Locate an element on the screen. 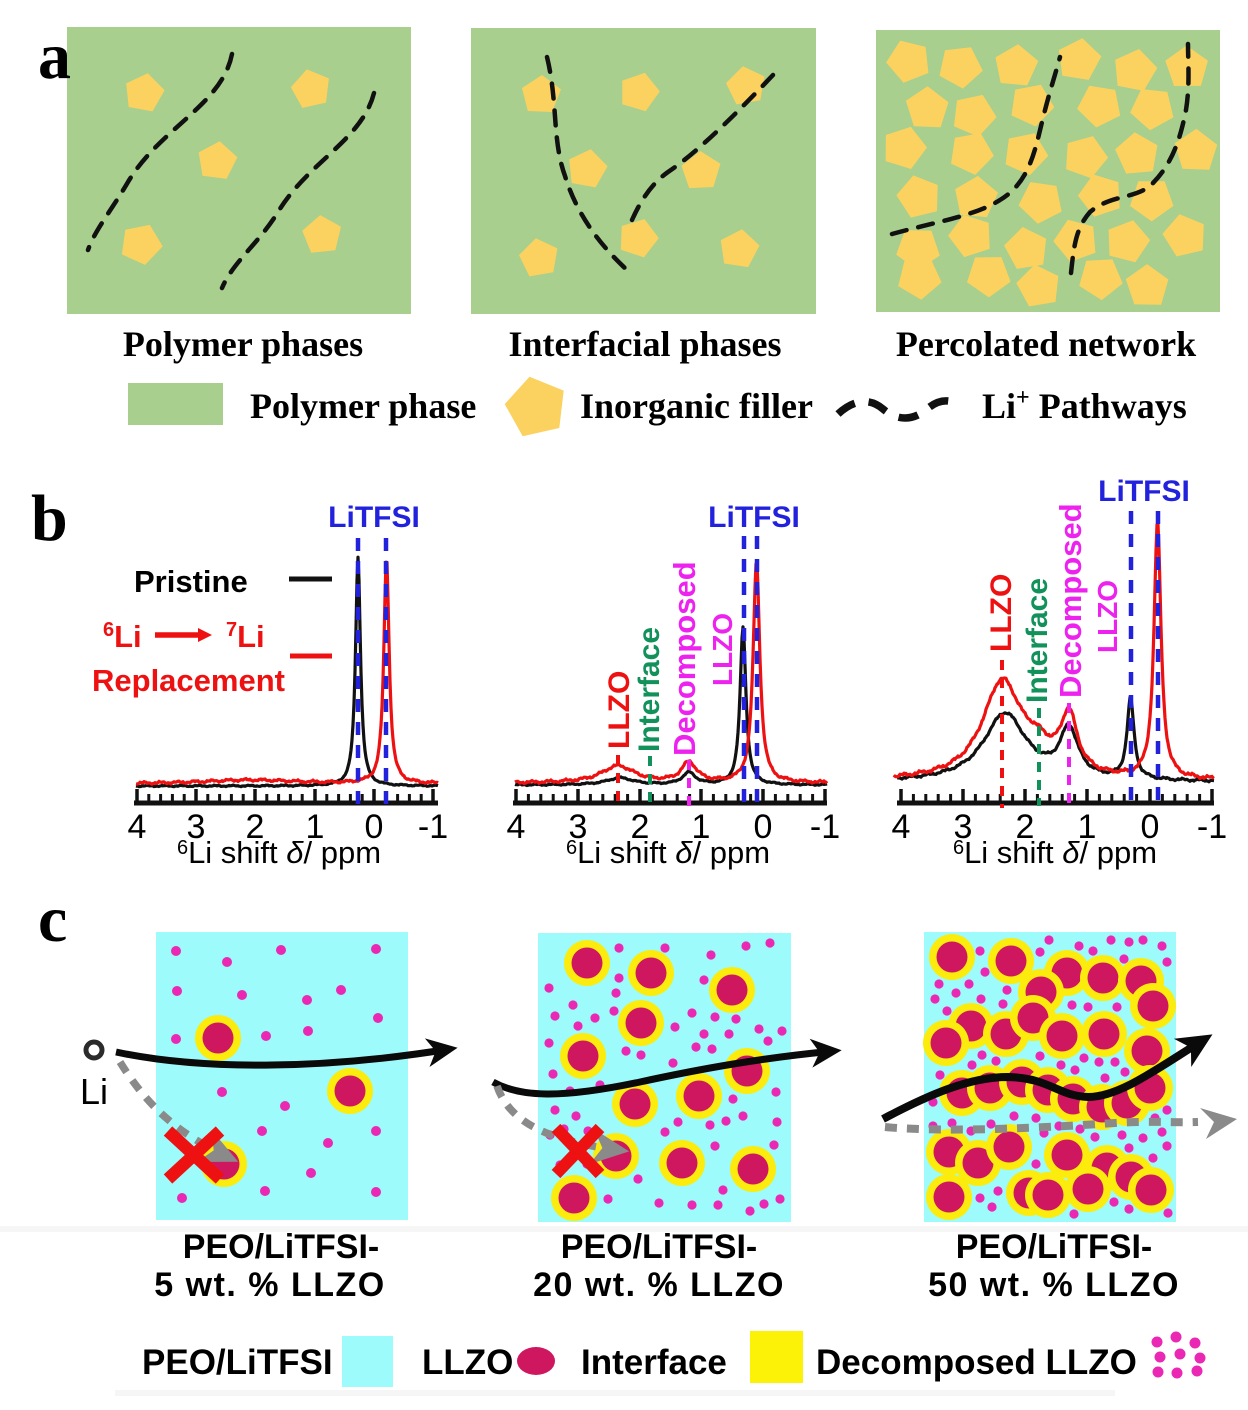 The height and width of the screenshot is (1410, 1248). svg-text: Li+ Pathways is located at coordinates (1084, 405).